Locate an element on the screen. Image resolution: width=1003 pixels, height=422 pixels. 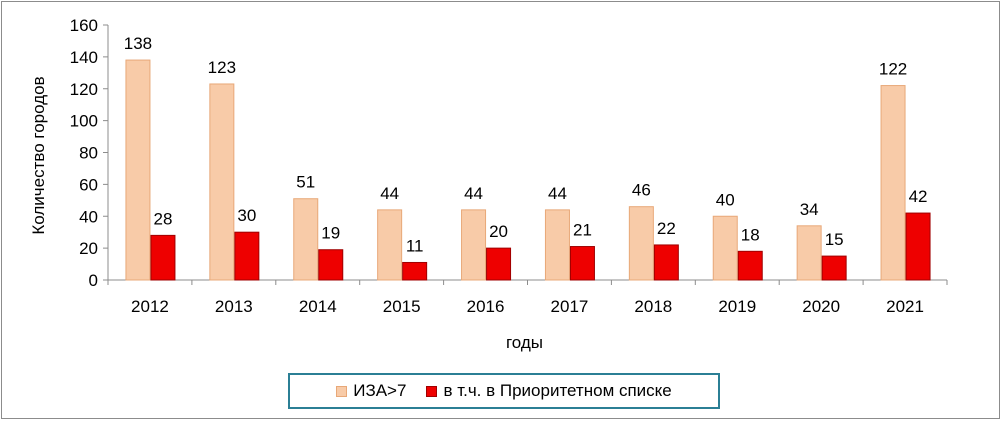
y-tick-label: 20 is located at coordinates (88, 248).